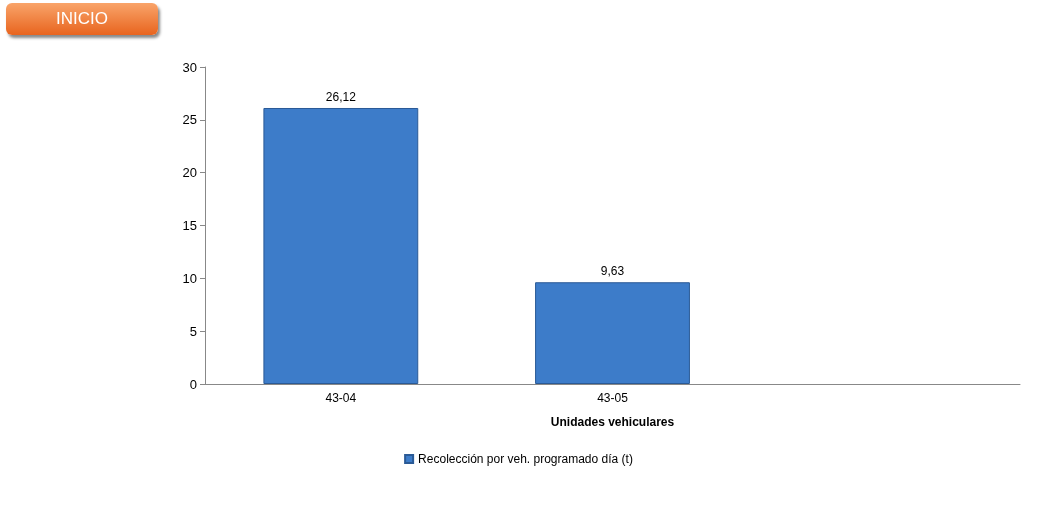  I want to click on x-axis-title: Unidades vehiculares, so click(612, 422).